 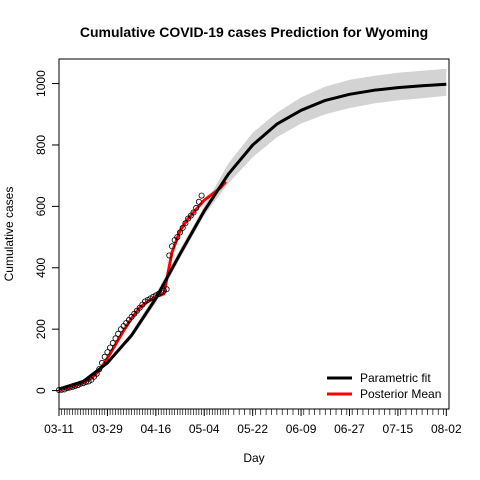 What do you see at coordinates (301, 429) in the screenshot?
I see `x-tick-label: 06-09` at bounding box center [301, 429].